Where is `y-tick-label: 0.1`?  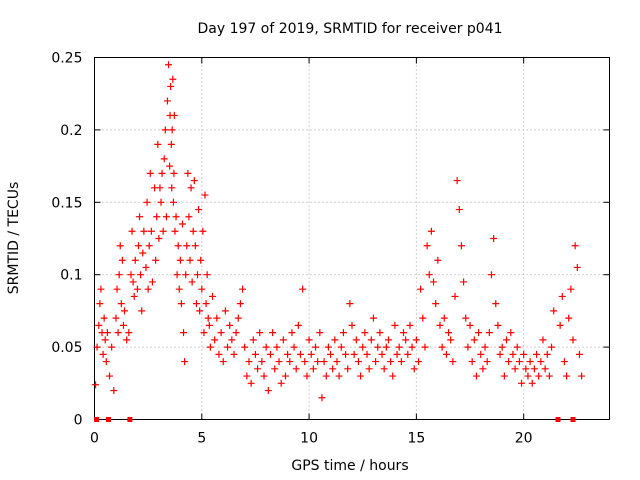 y-tick-label: 0.1 is located at coordinates (71, 276).